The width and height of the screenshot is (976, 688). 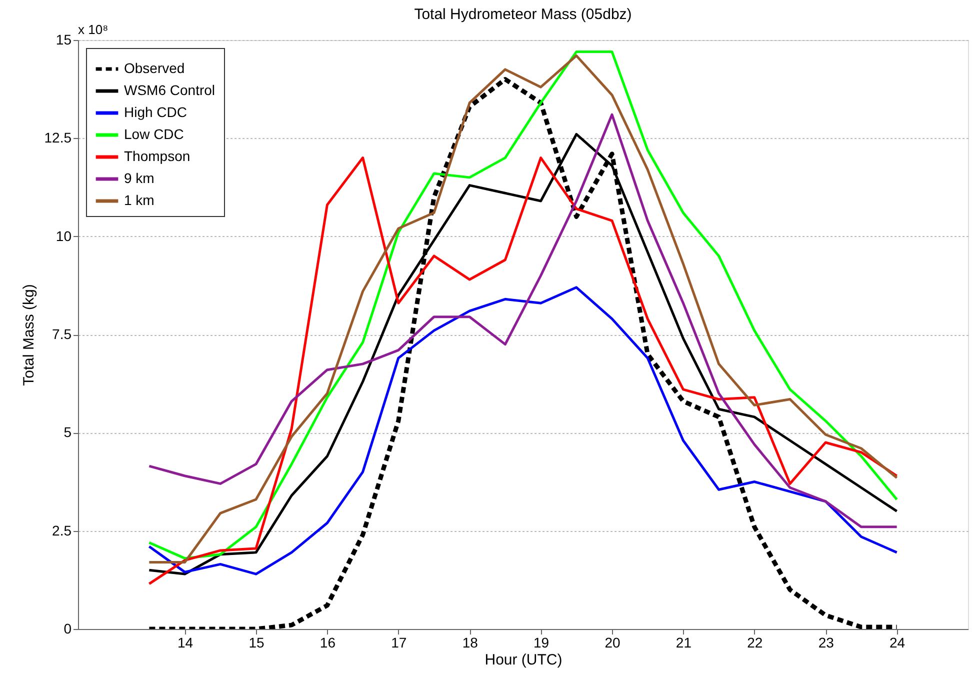 I want to click on y-tick-label: 7.5, so click(x=62, y=334).